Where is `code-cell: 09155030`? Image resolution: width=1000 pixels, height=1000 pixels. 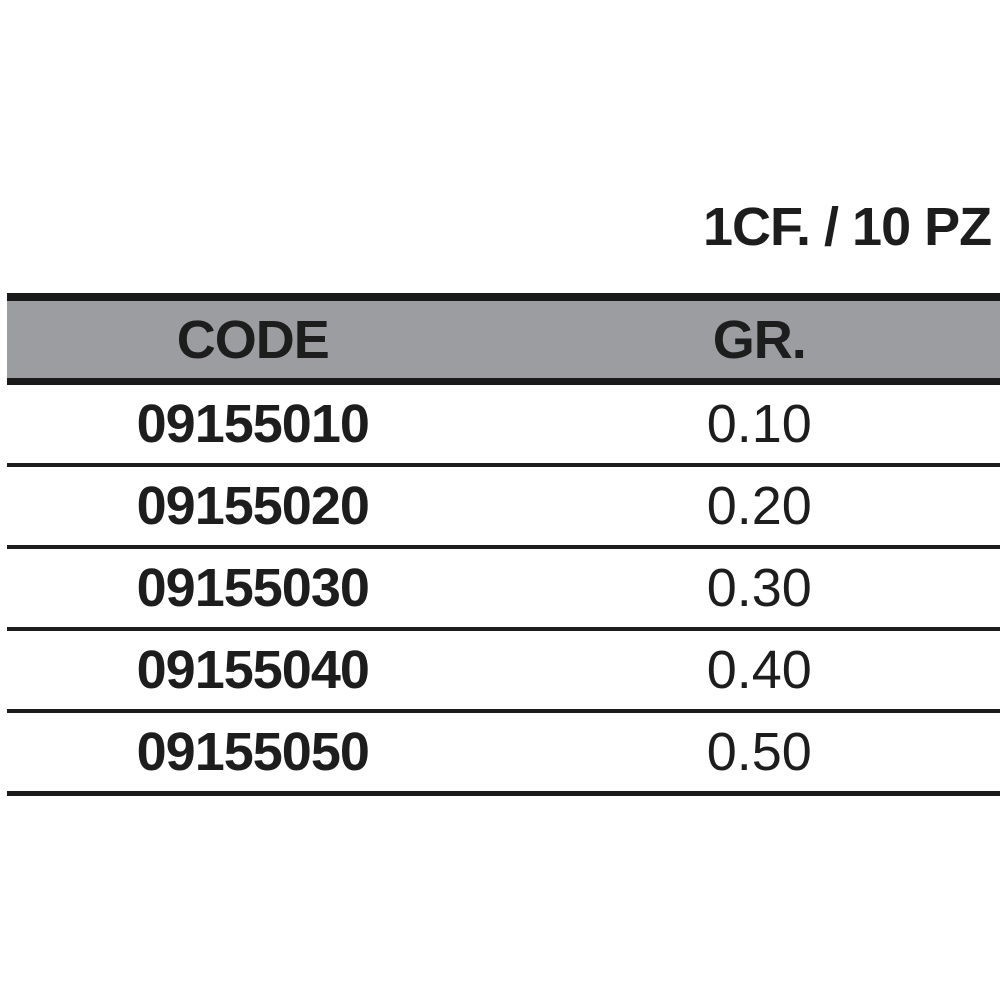 code-cell: 09155030 is located at coordinates (253, 588).